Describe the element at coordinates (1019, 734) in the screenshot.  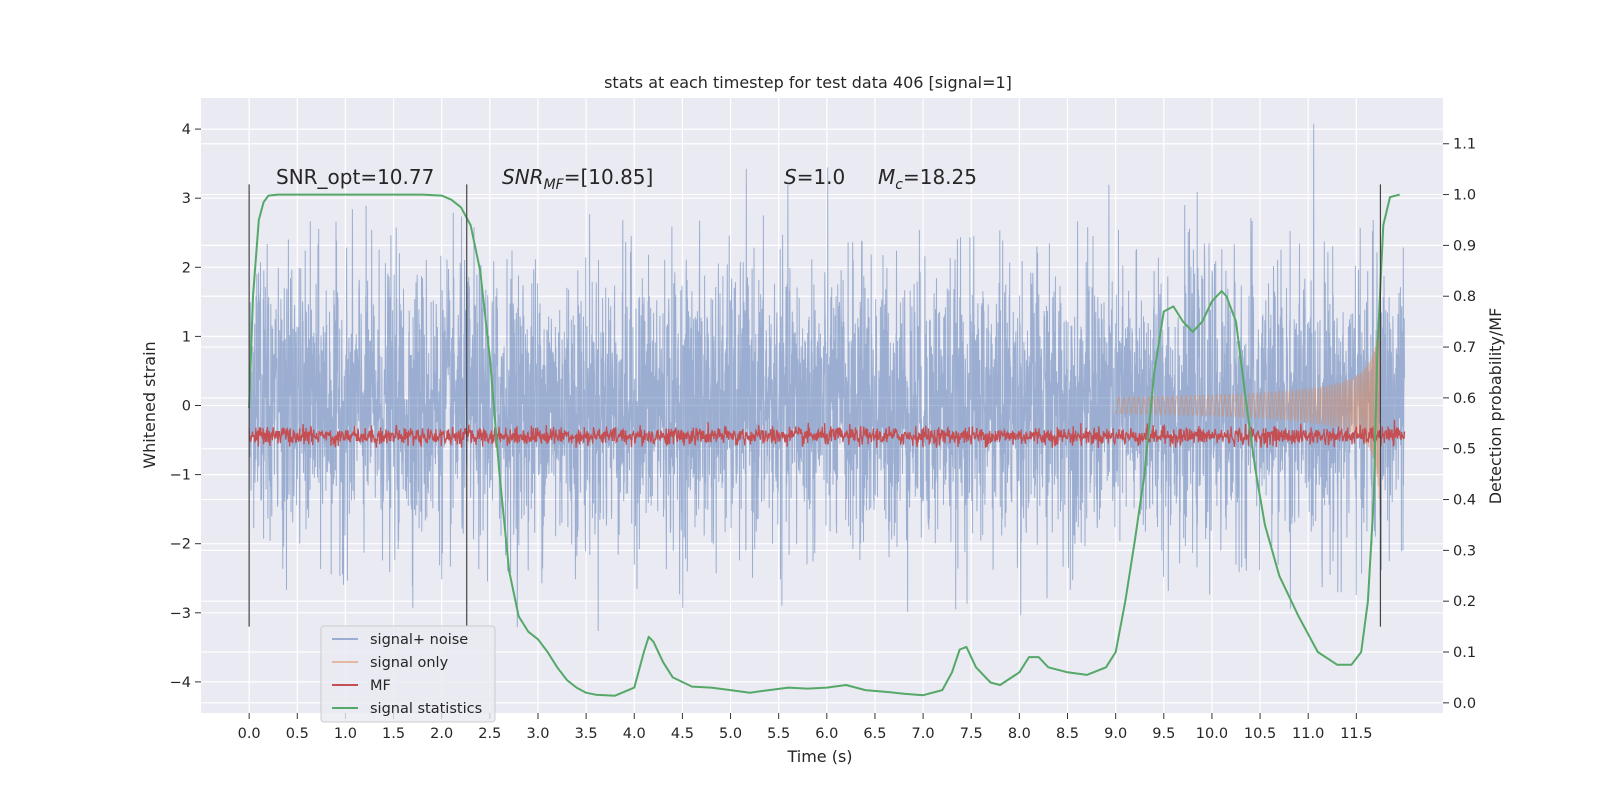
I see `x-tick-label: 8.0` at that location.